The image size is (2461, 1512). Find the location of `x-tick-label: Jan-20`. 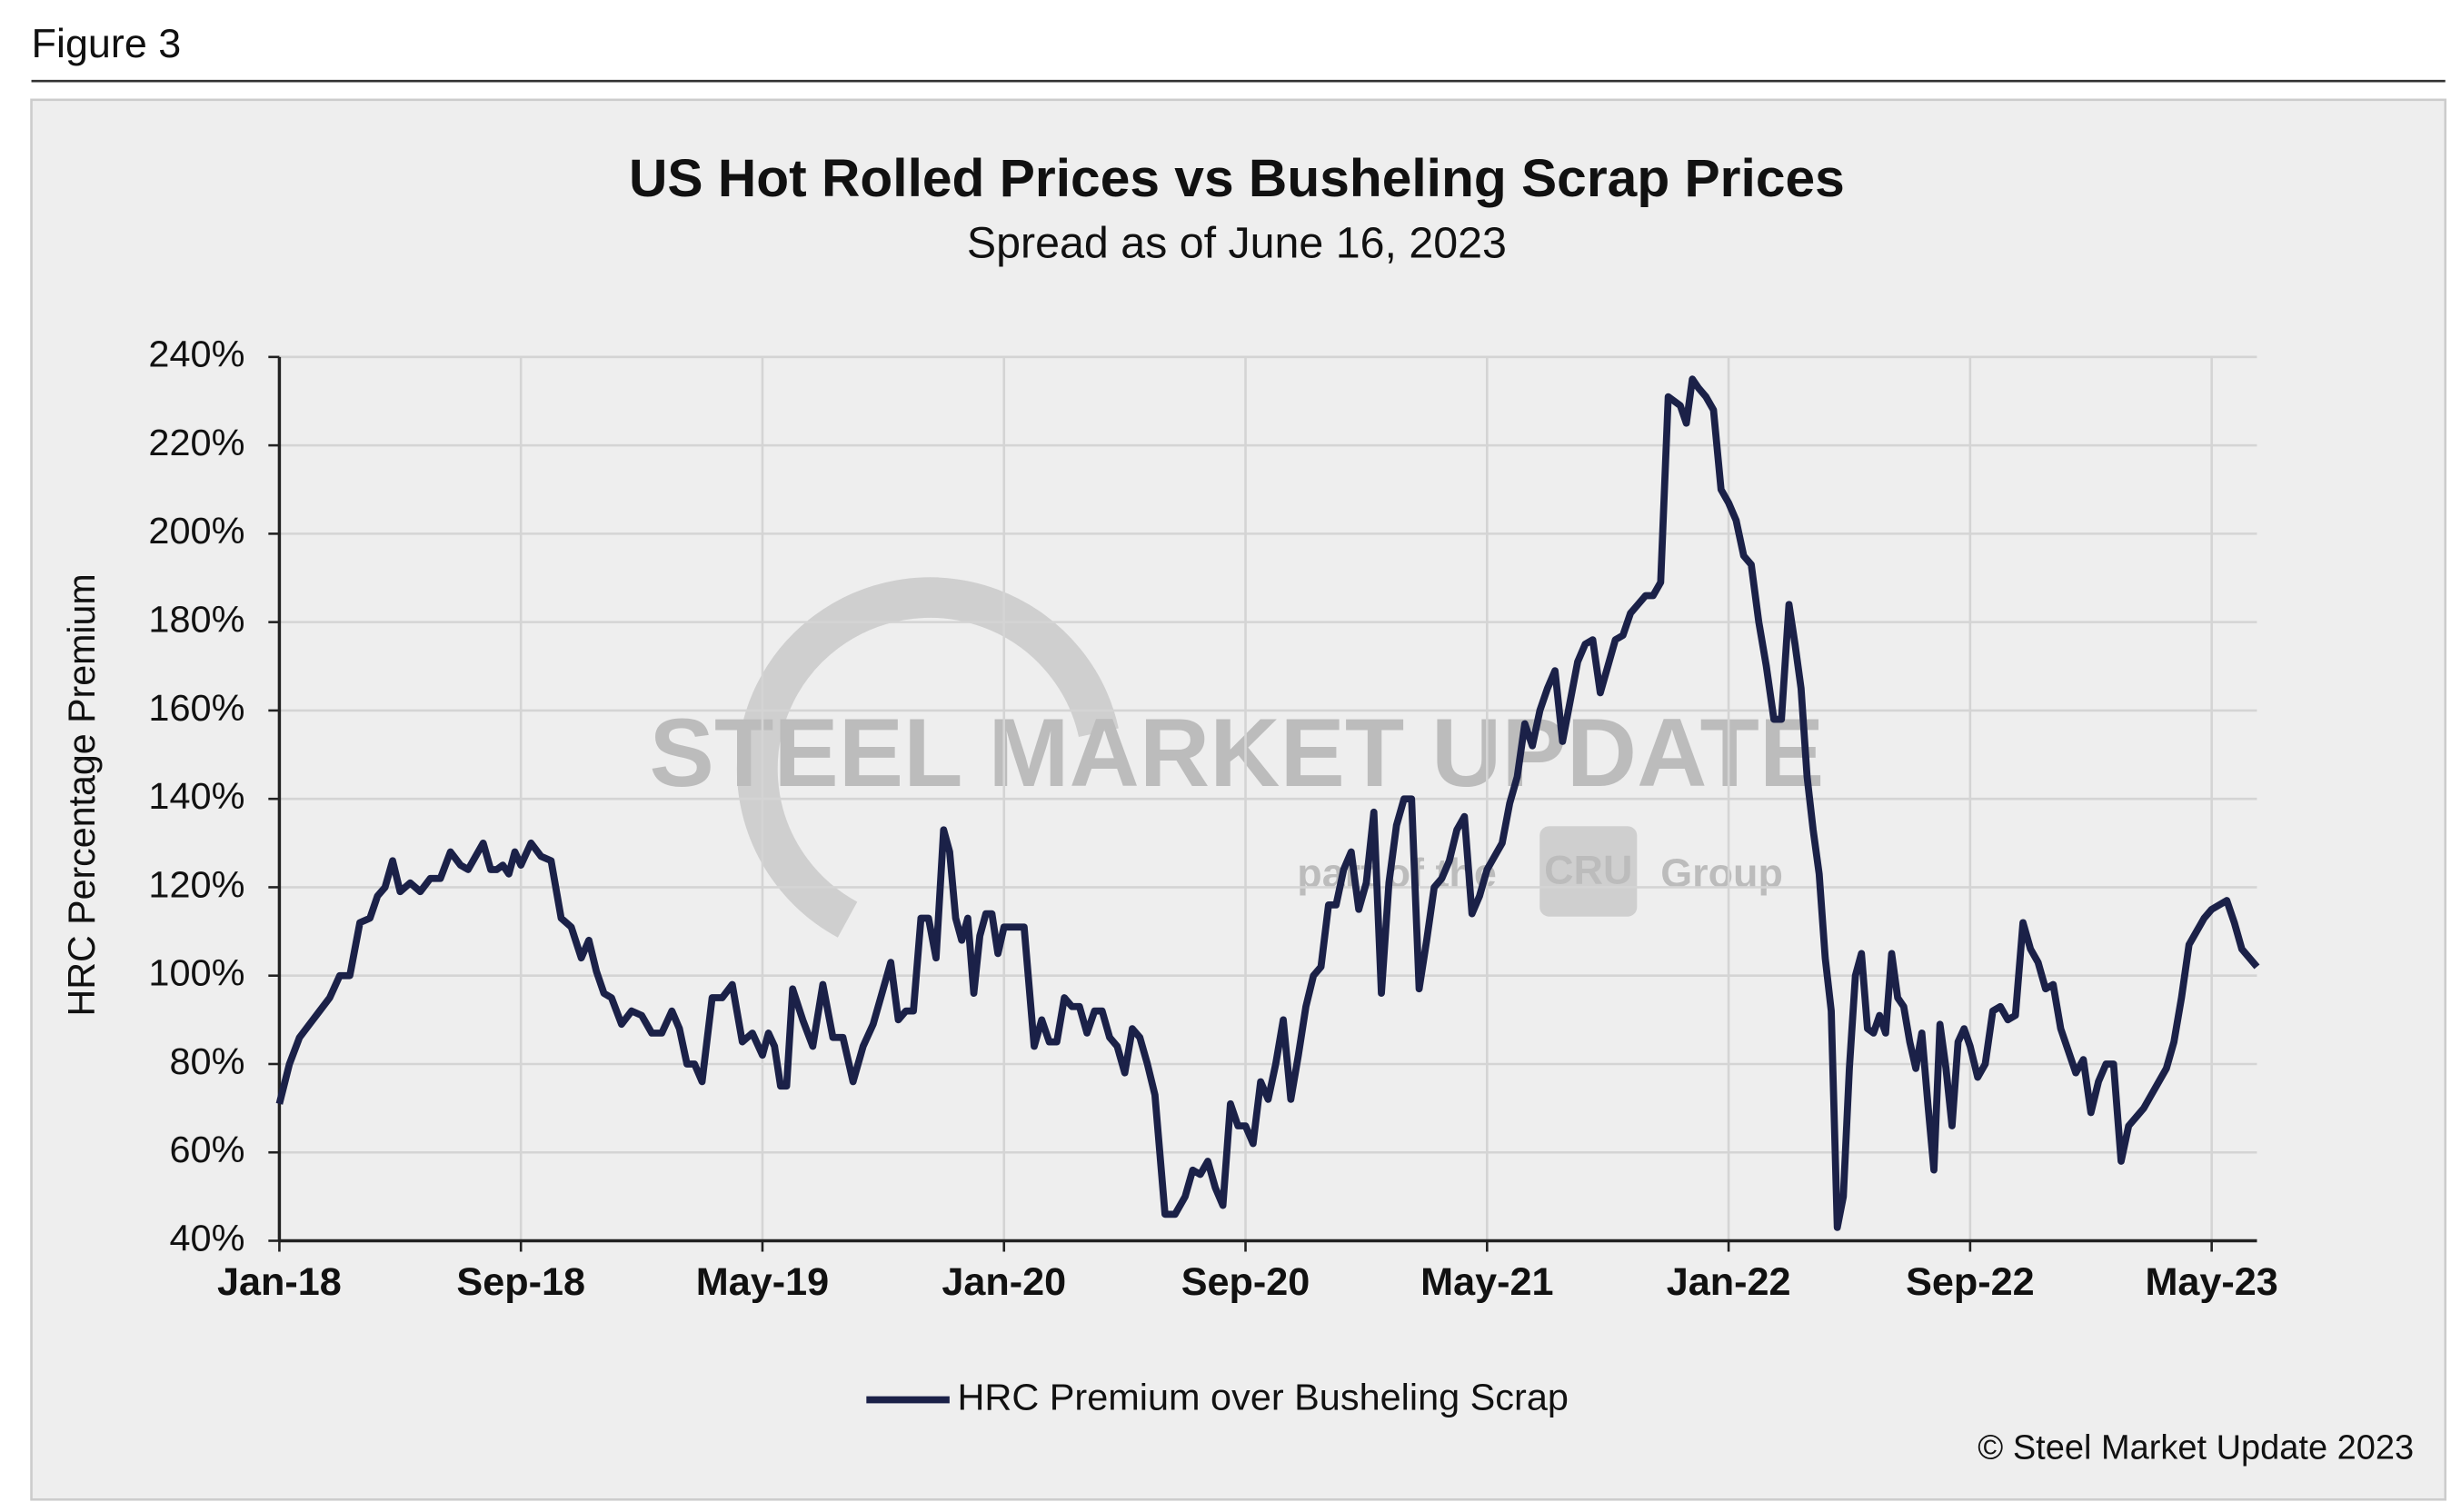

x-tick-label: Jan-20 is located at coordinates (1004, 1282).